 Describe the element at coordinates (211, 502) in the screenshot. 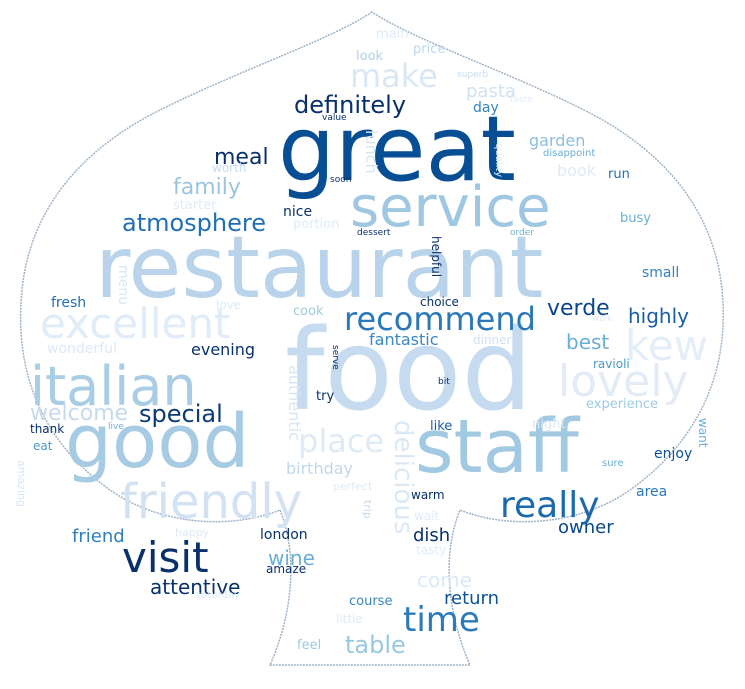

I see `word-friendly: friendly` at that location.